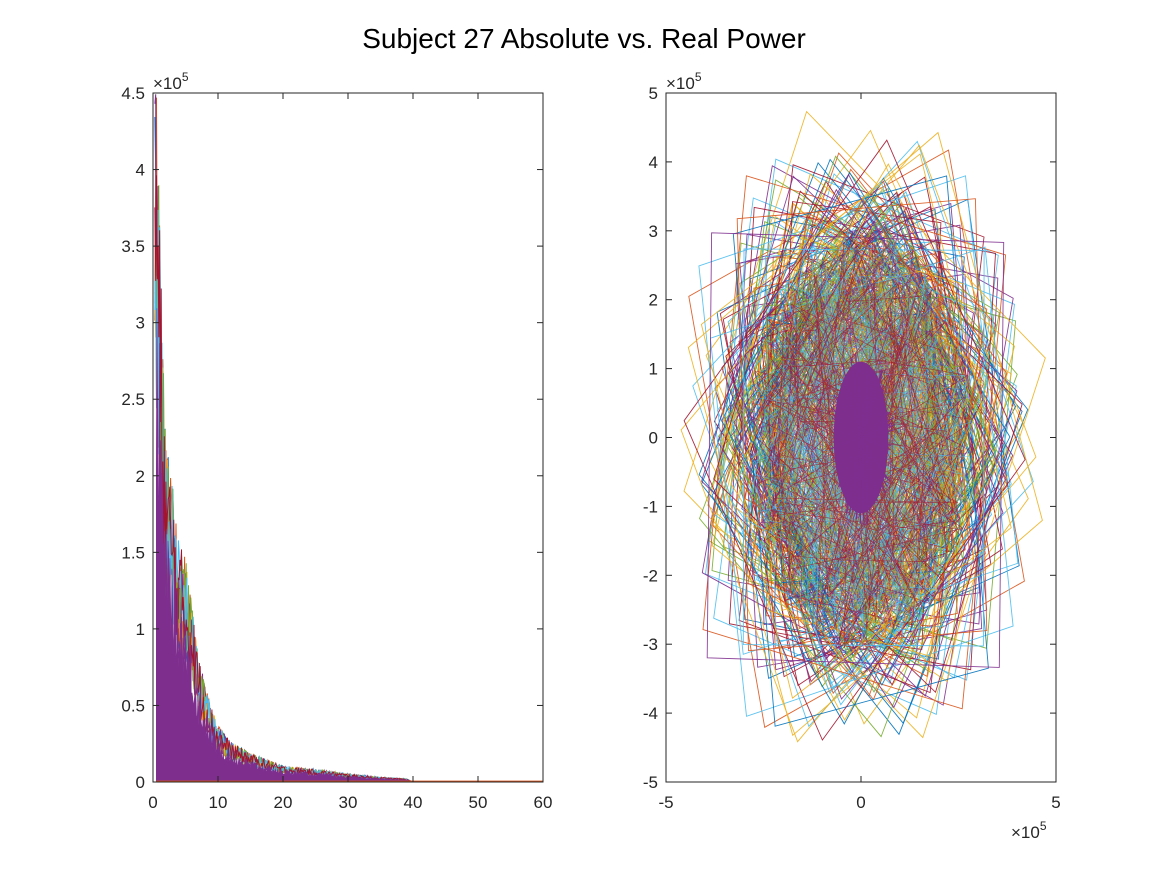 The height and width of the screenshot is (875, 1167). Describe the element at coordinates (348, 802) in the screenshot. I see `x-tick-label: 30` at that location.